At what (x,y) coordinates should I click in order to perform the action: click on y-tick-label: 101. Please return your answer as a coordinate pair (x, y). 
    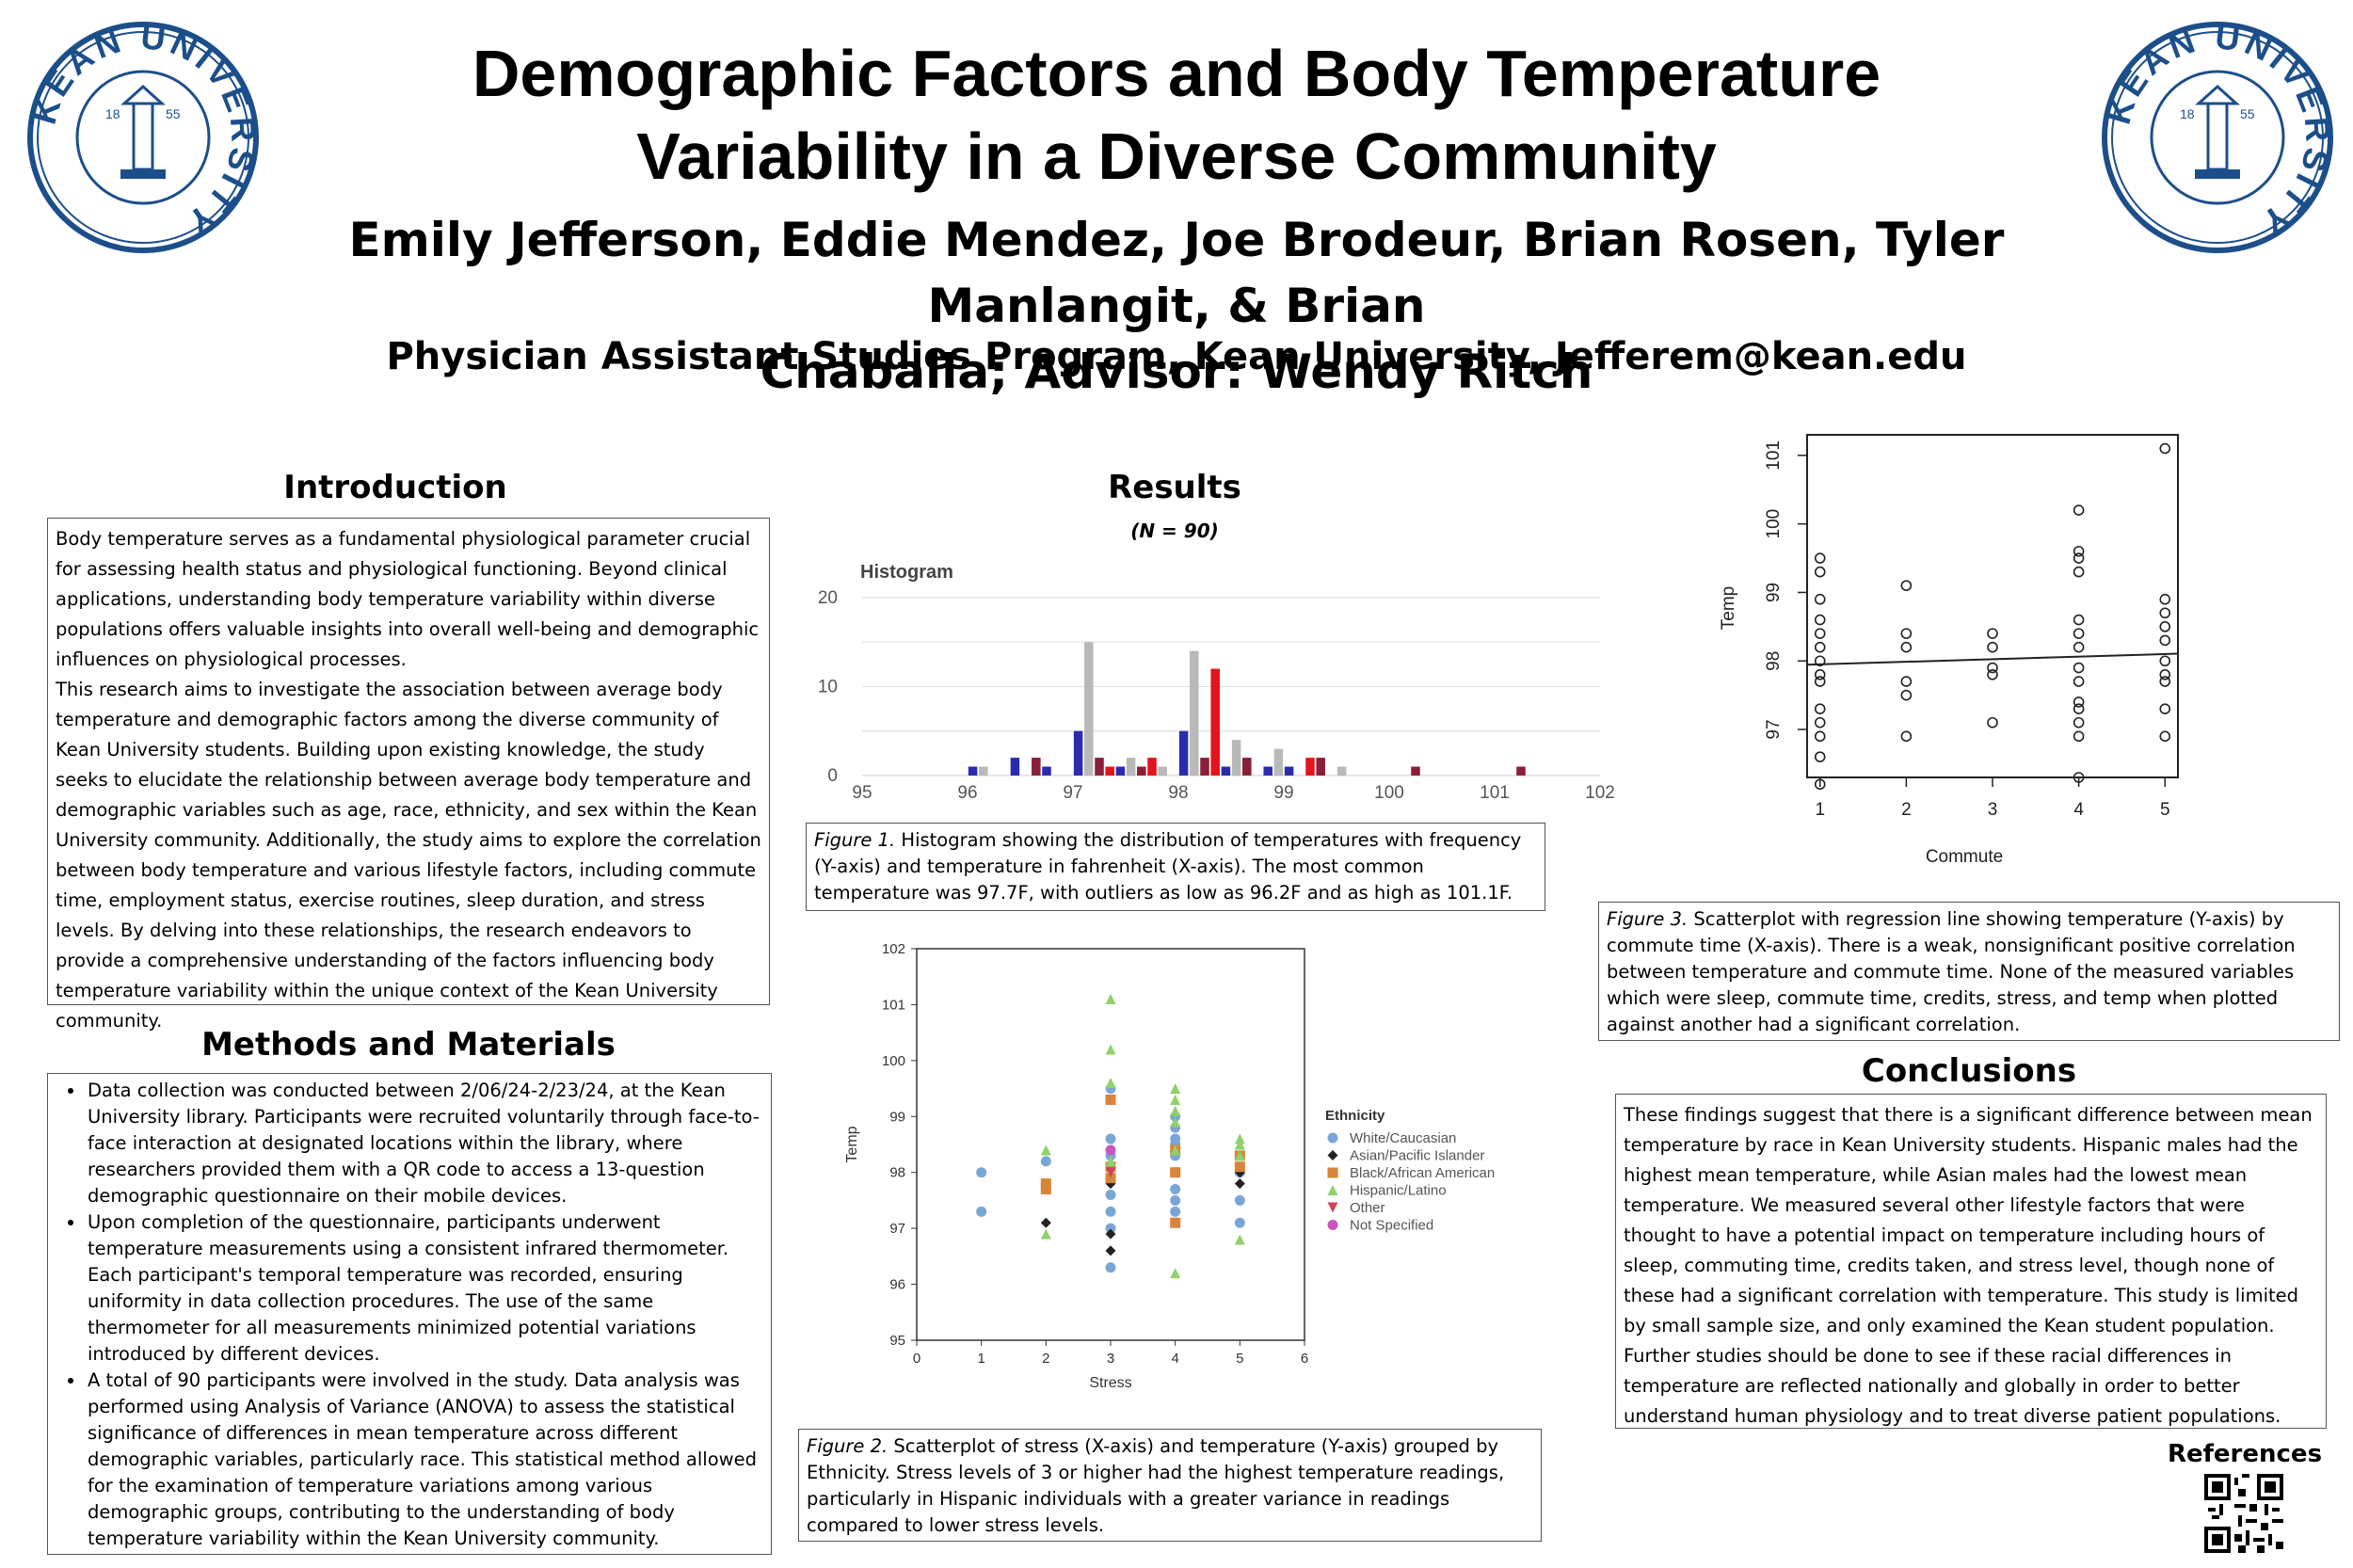
    Looking at the image, I should click on (1774, 455).